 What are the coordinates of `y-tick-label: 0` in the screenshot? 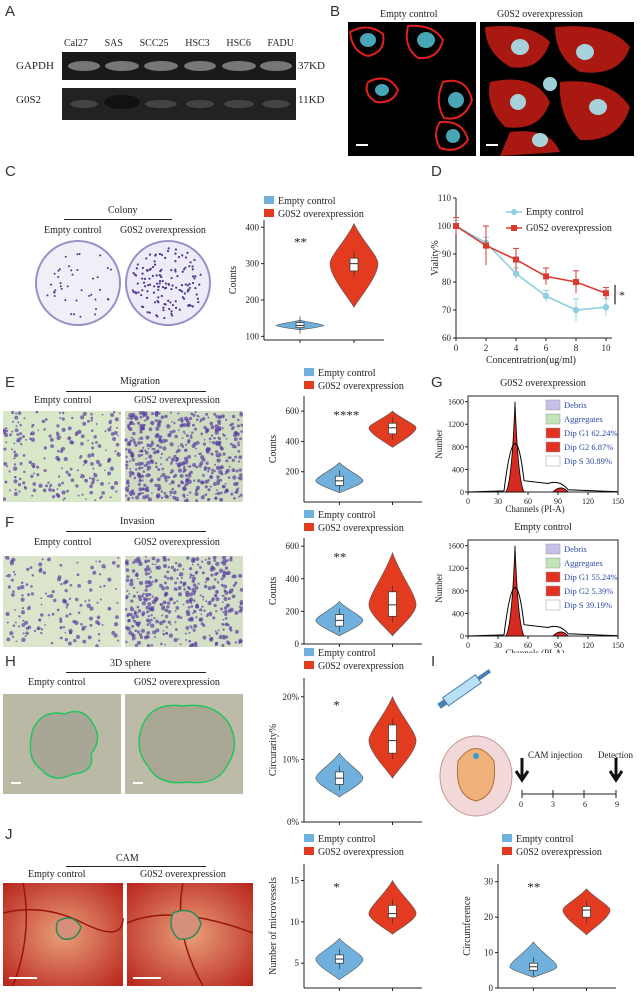 It's located at (297, 644).